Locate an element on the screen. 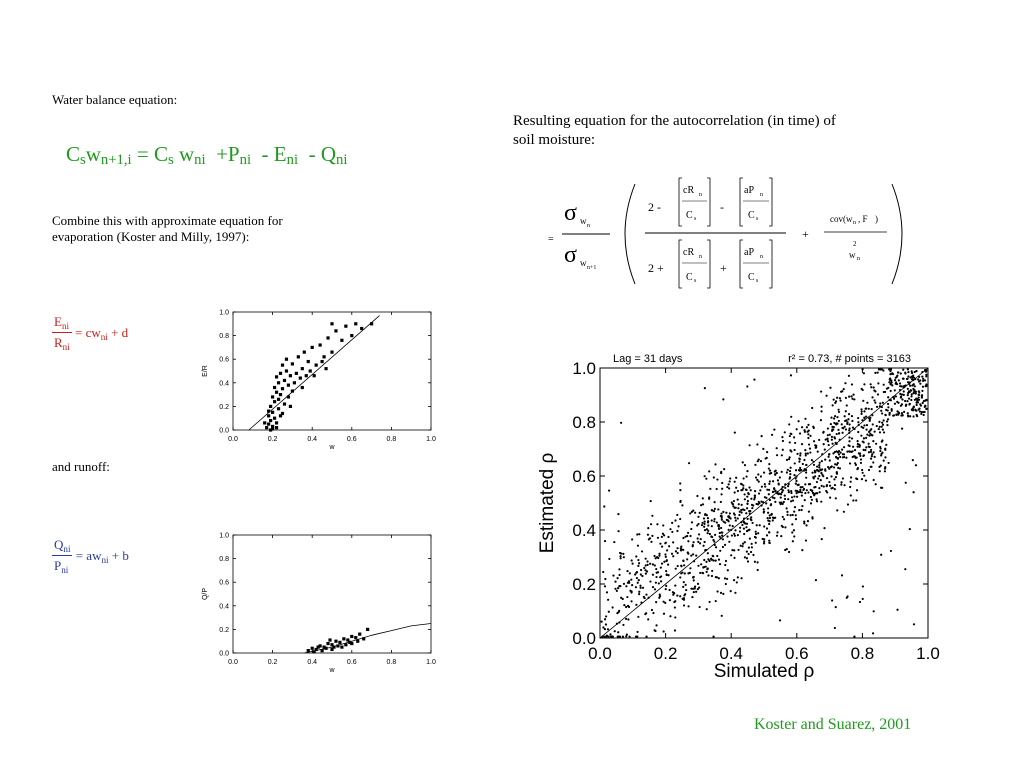 This screenshot has height=768, width=1024. svg-text: C is located at coordinates (751, 277).